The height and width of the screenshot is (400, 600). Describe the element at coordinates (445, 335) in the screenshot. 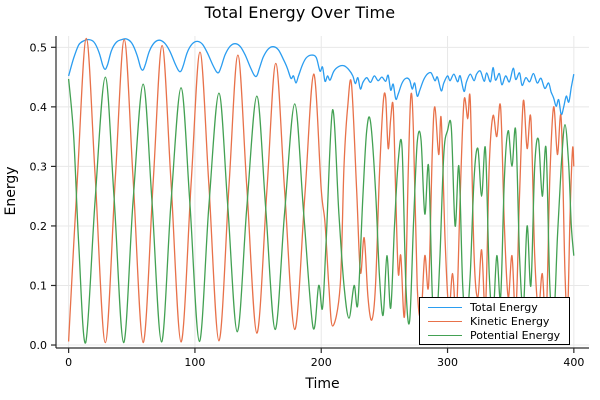

I see `legend-line-sample-potential-icon` at that location.